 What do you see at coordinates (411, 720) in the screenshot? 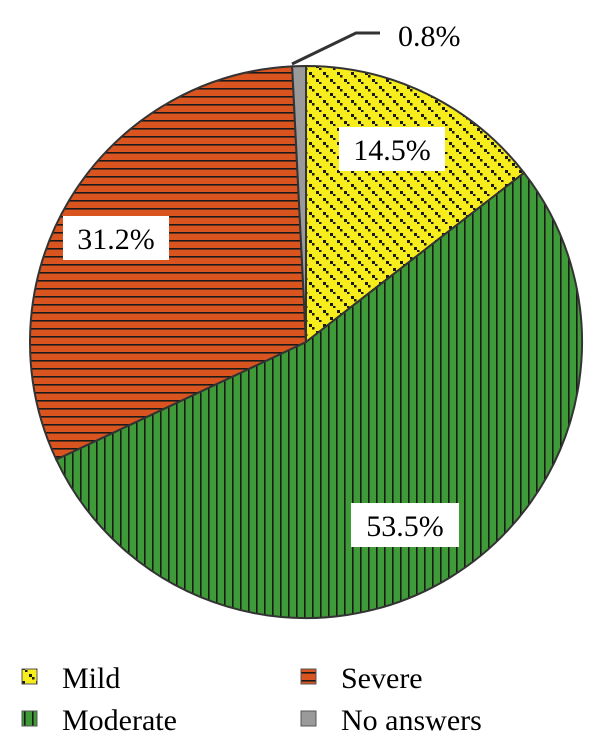
I see `legend-label-no-answers: No answers` at bounding box center [411, 720].